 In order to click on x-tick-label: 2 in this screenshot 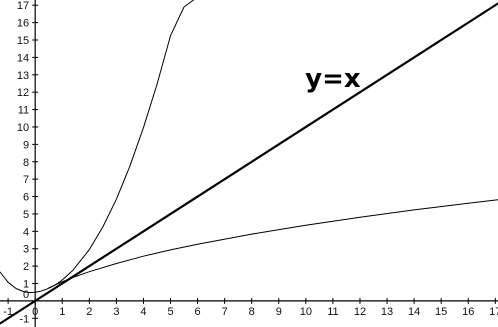, I will do `click(89, 312)`.